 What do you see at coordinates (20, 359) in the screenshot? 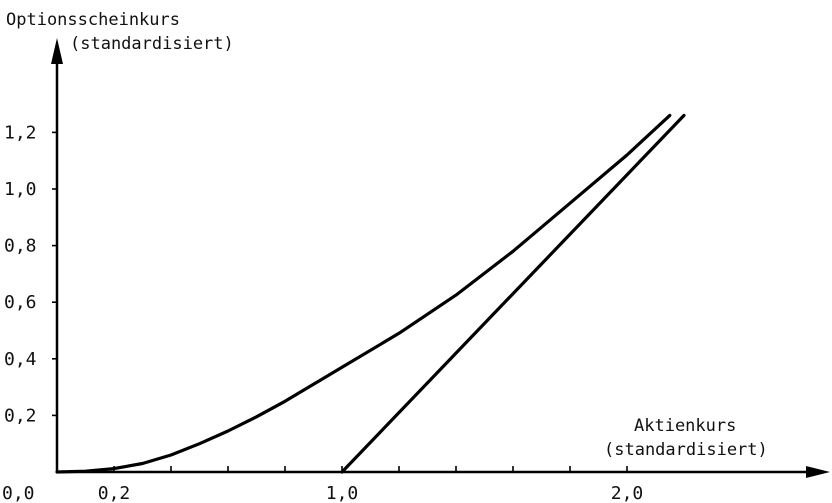
I see `y-tick-label: 0,4` at bounding box center [20, 359].